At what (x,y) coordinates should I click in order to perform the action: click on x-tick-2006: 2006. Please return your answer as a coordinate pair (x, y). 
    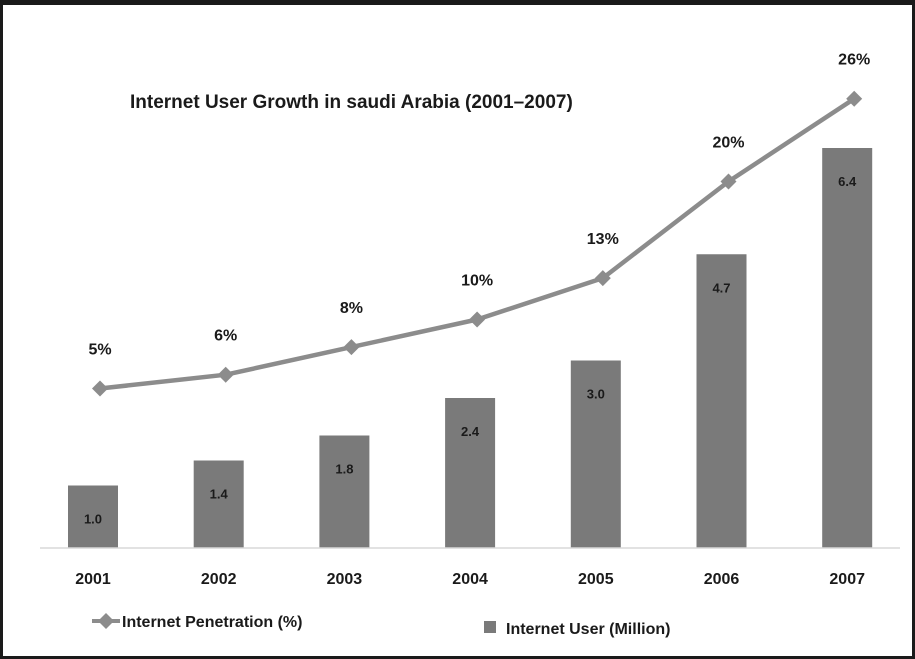
    Looking at the image, I should click on (722, 579).